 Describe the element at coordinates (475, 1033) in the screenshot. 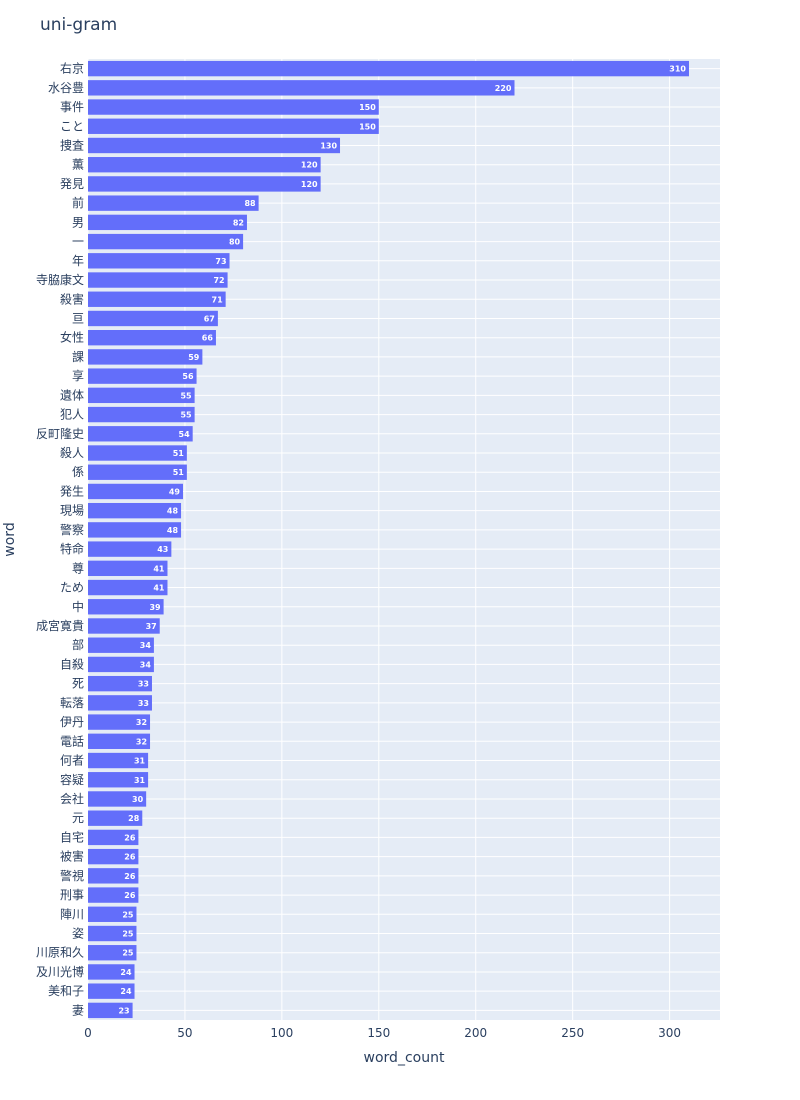

I see `x-tick-label: 200` at that location.